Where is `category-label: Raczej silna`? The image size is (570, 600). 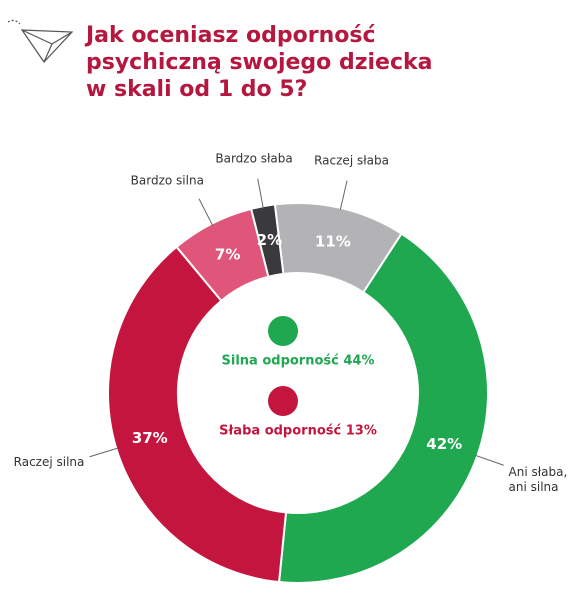
category-label: Raczej silna is located at coordinates (49, 462).